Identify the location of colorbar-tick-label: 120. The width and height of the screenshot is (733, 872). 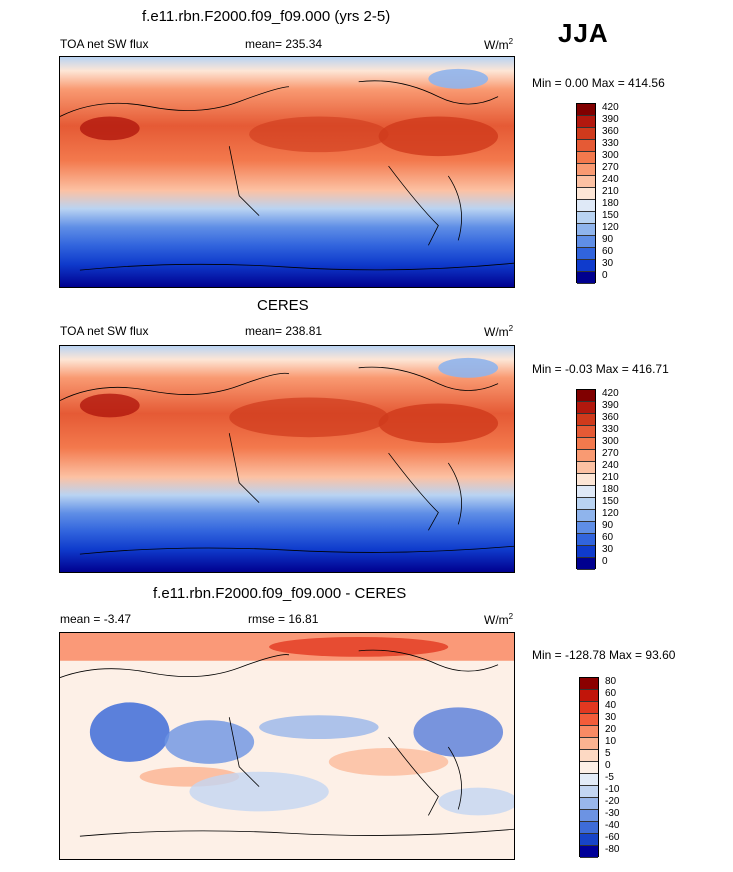
(610, 227).